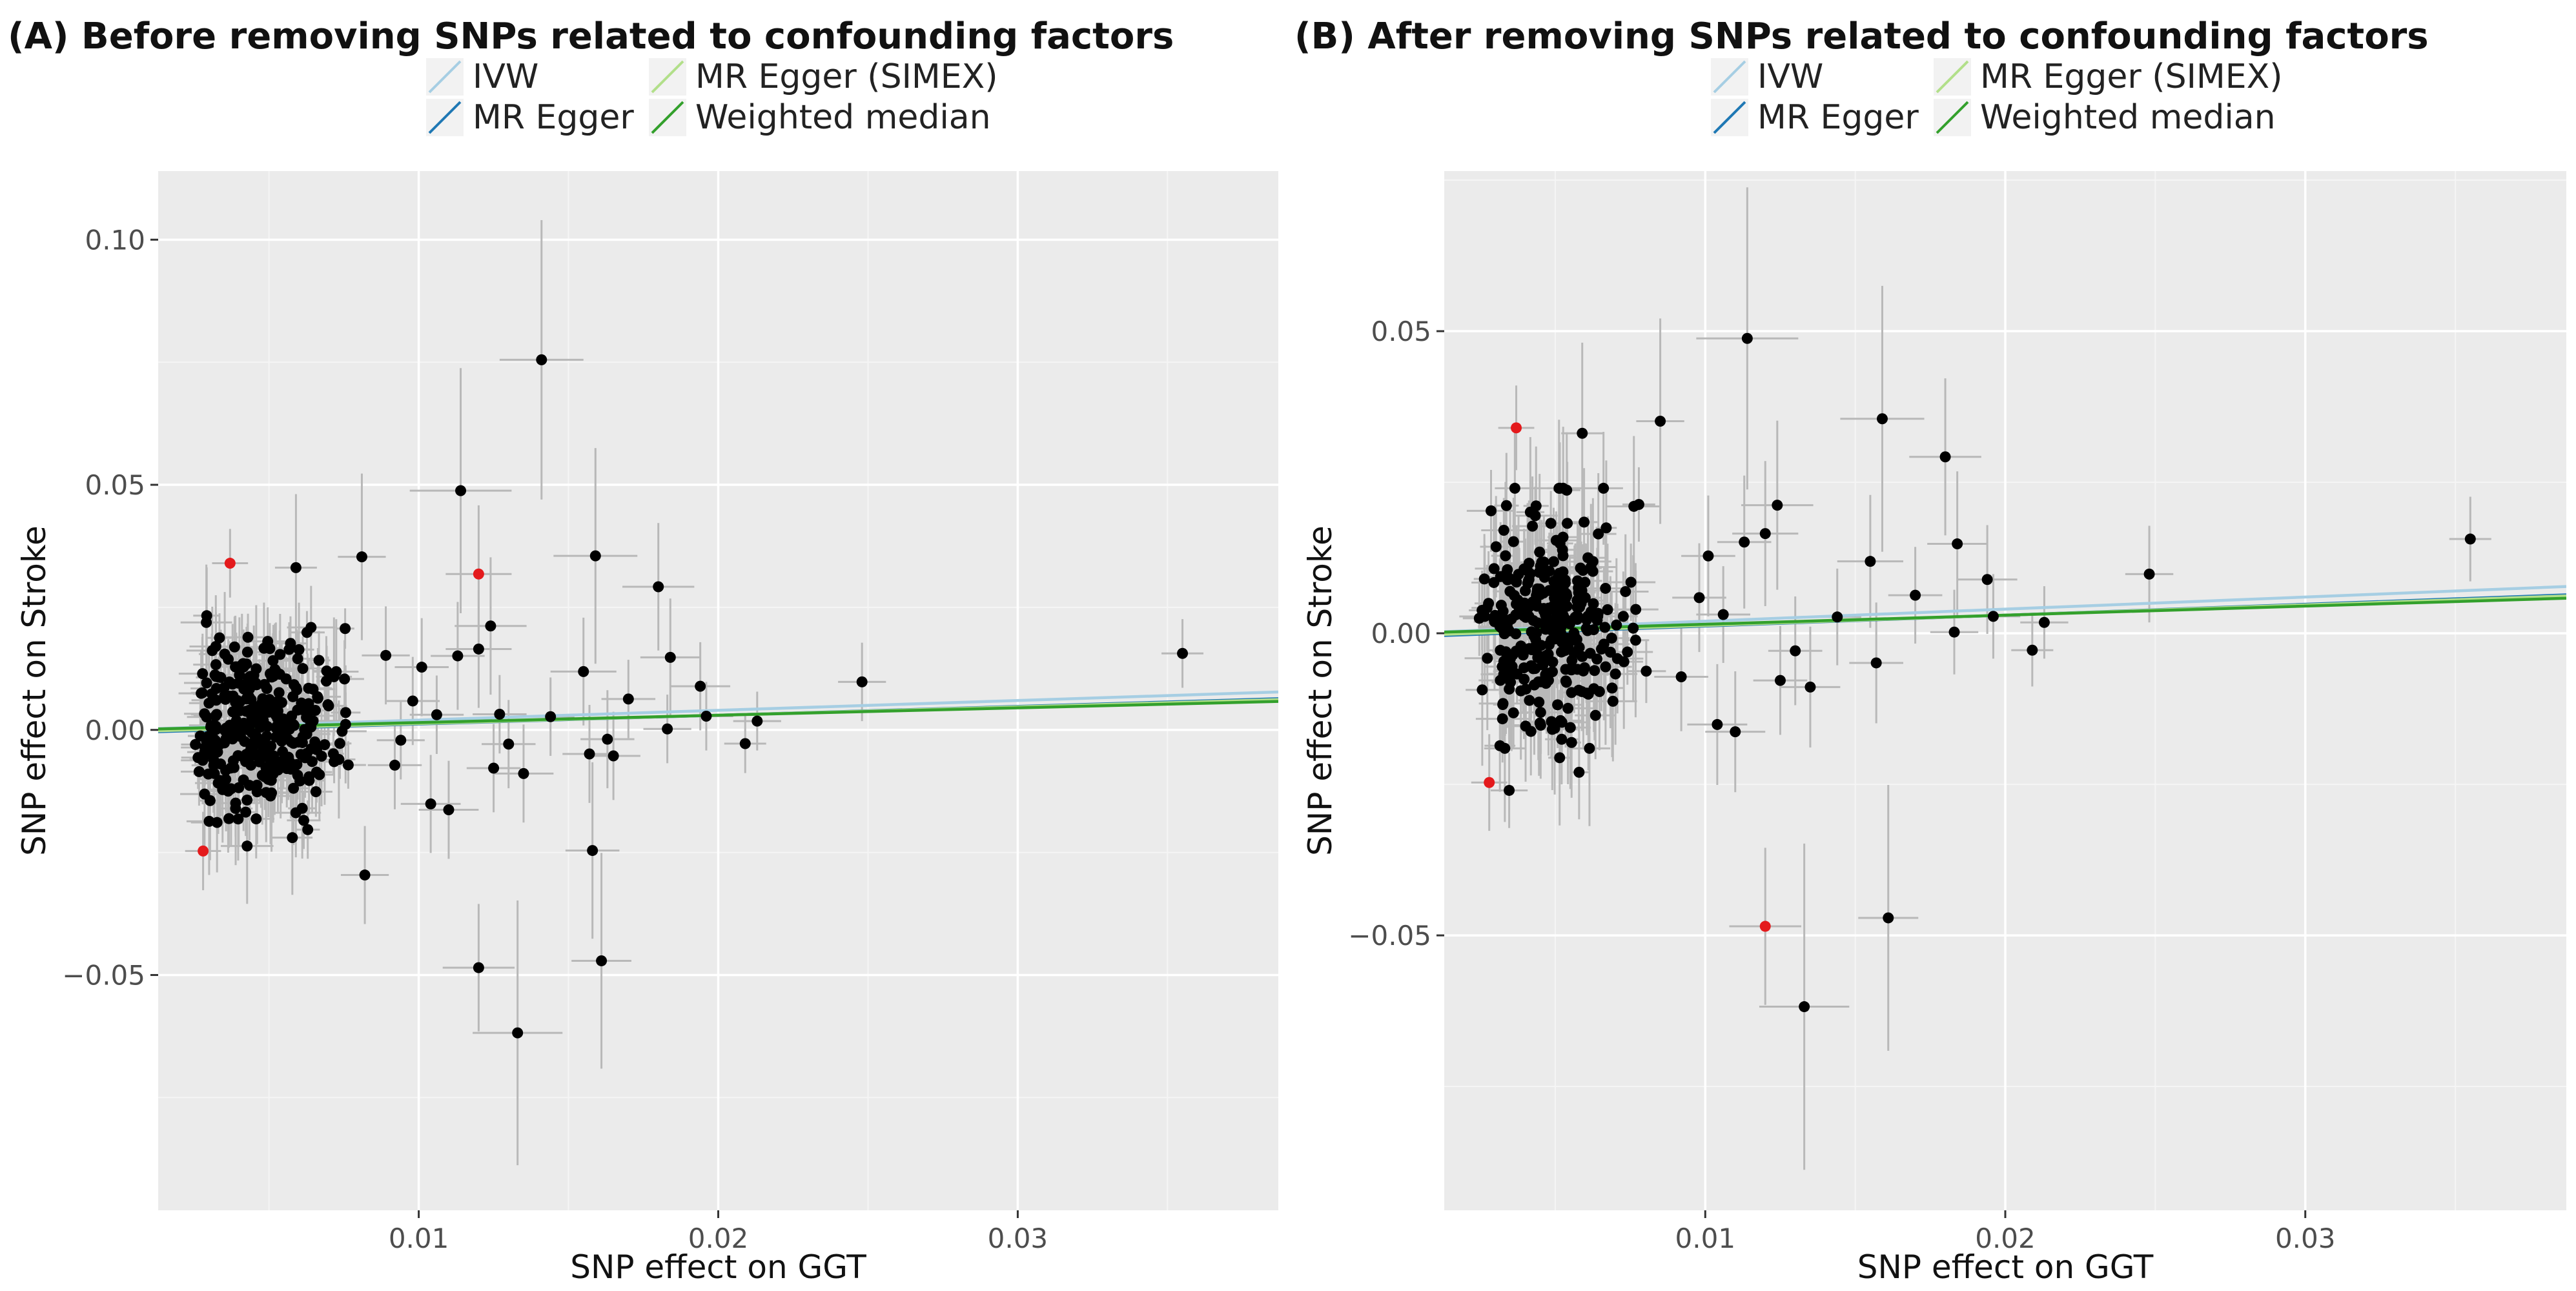 This screenshot has width=2576, height=1291. I want to click on y-tick-label: 0.00, so click(115, 730).